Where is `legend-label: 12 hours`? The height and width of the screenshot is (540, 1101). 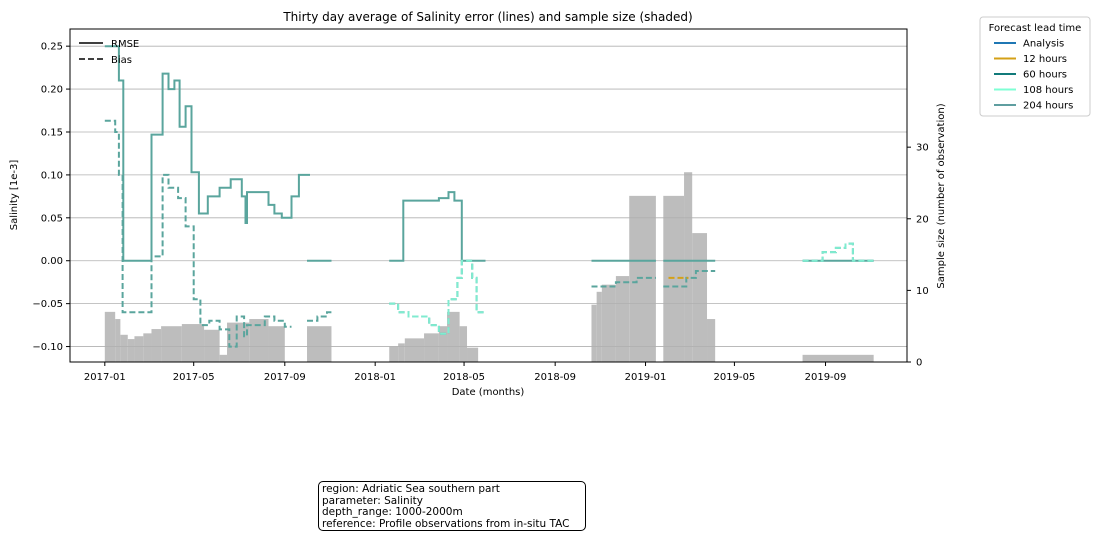
legend-label: 12 hours is located at coordinates (1045, 59).